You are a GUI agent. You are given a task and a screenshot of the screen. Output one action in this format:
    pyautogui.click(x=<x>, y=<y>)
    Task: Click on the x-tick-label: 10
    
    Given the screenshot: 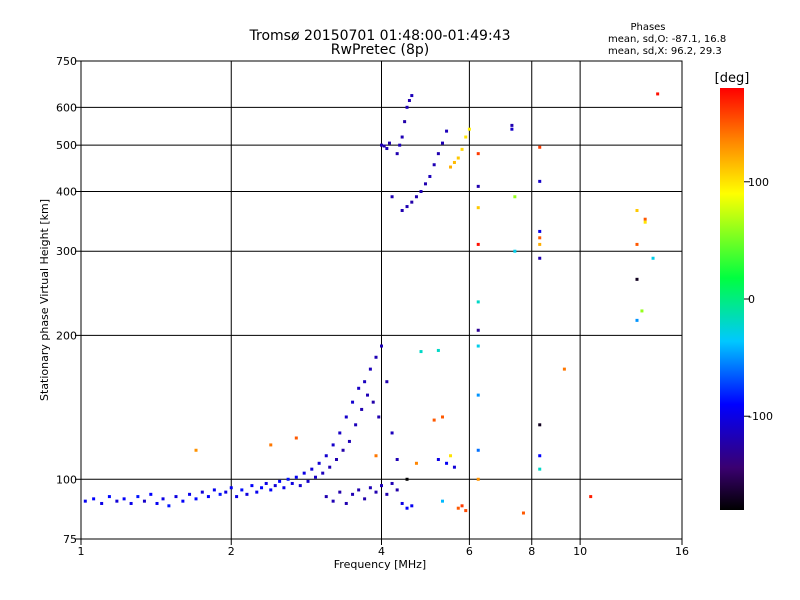 What is the action you would take?
    pyautogui.click(x=580, y=551)
    